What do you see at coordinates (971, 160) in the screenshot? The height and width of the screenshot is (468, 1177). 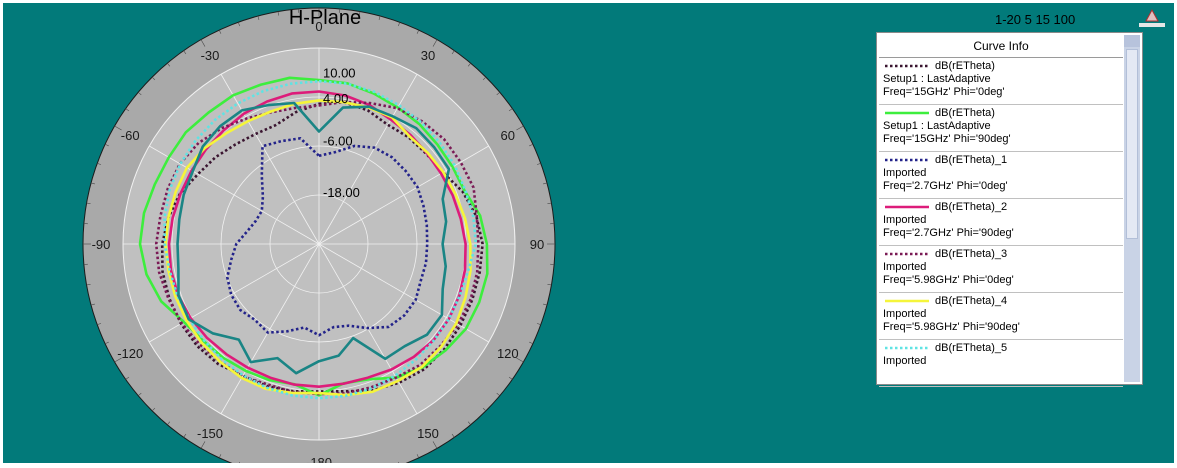 I see `legend-series-name: dB(rETheta)_1` at bounding box center [971, 160].